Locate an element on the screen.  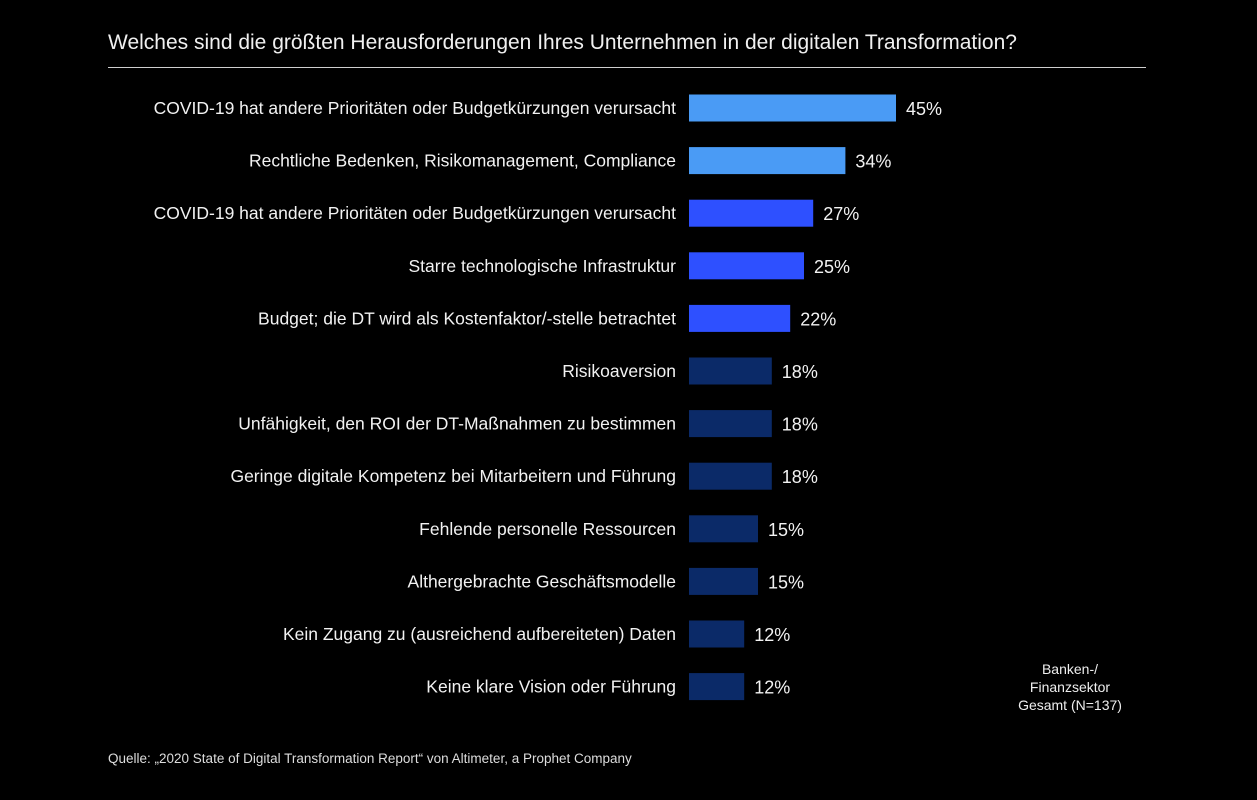
category-label: Keine klare Vision oder Führung is located at coordinates (551, 687).